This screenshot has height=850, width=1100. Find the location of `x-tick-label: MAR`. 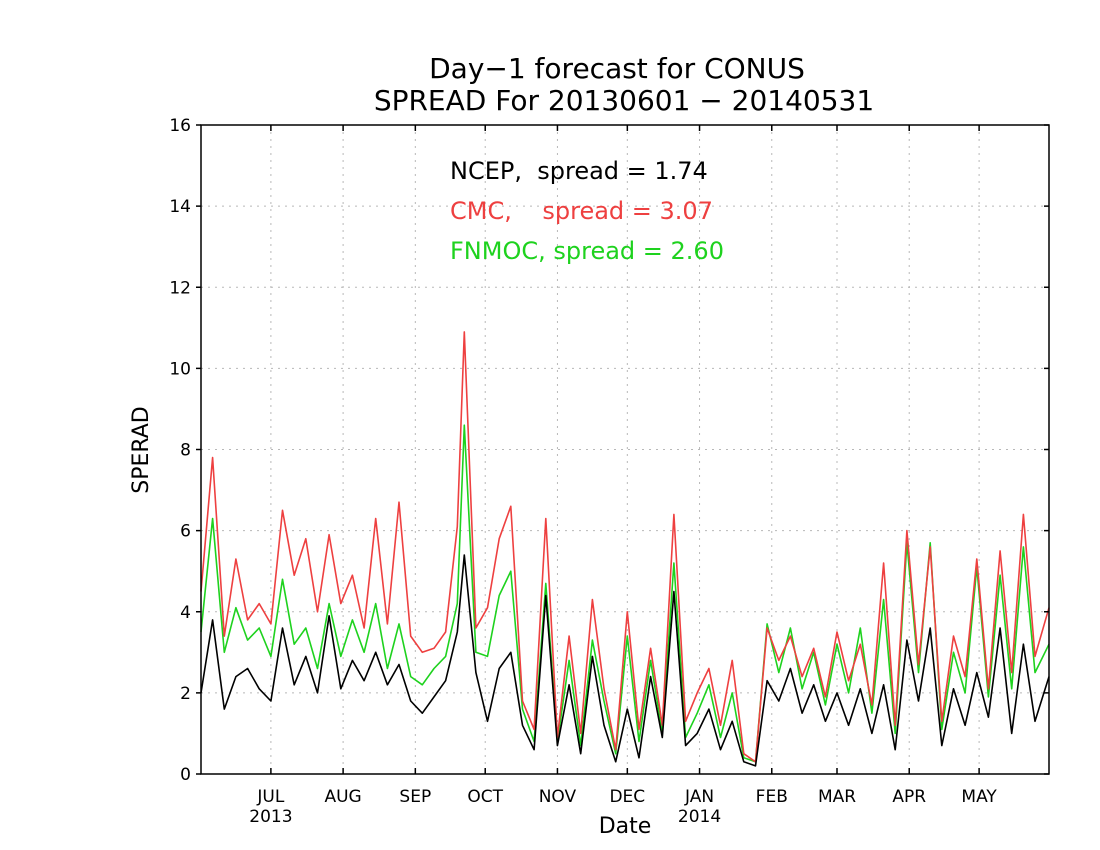

x-tick-label: MAR is located at coordinates (837, 797).